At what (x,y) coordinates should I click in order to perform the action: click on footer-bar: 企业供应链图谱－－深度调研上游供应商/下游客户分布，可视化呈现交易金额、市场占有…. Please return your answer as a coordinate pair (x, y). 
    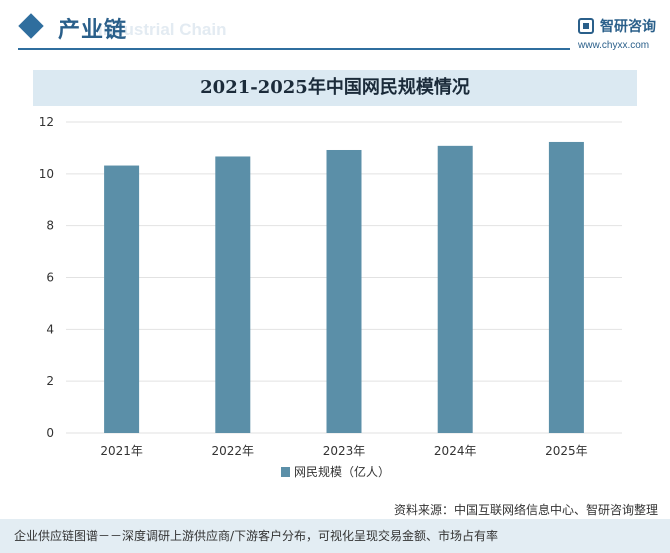
    Looking at the image, I should click on (335, 536).